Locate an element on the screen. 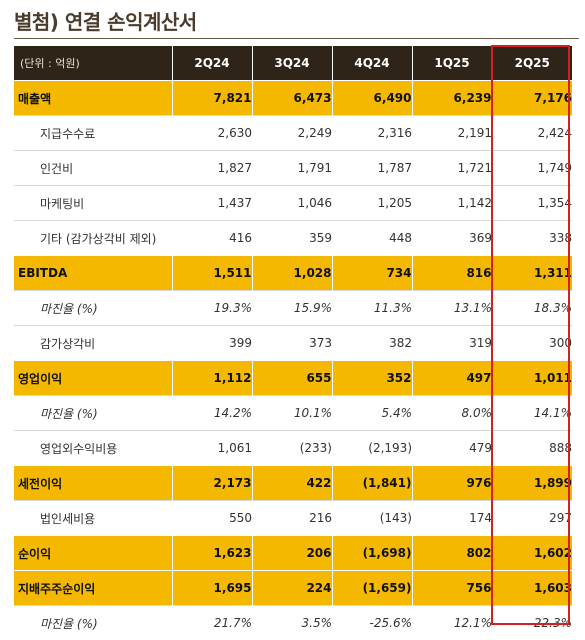 The width and height of the screenshot is (585, 640). cell-value: 1,787 is located at coordinates (372, 168).